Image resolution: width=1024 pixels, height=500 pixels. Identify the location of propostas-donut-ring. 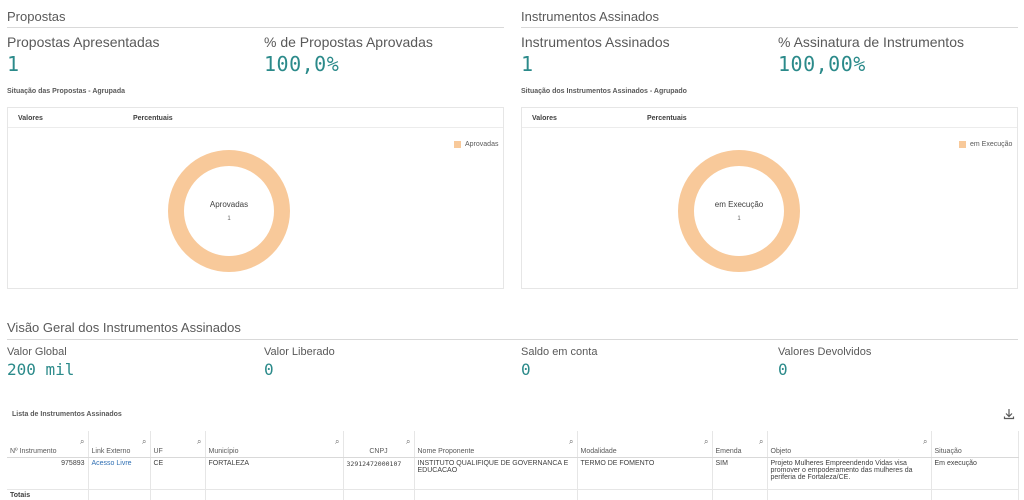
(229, 211).